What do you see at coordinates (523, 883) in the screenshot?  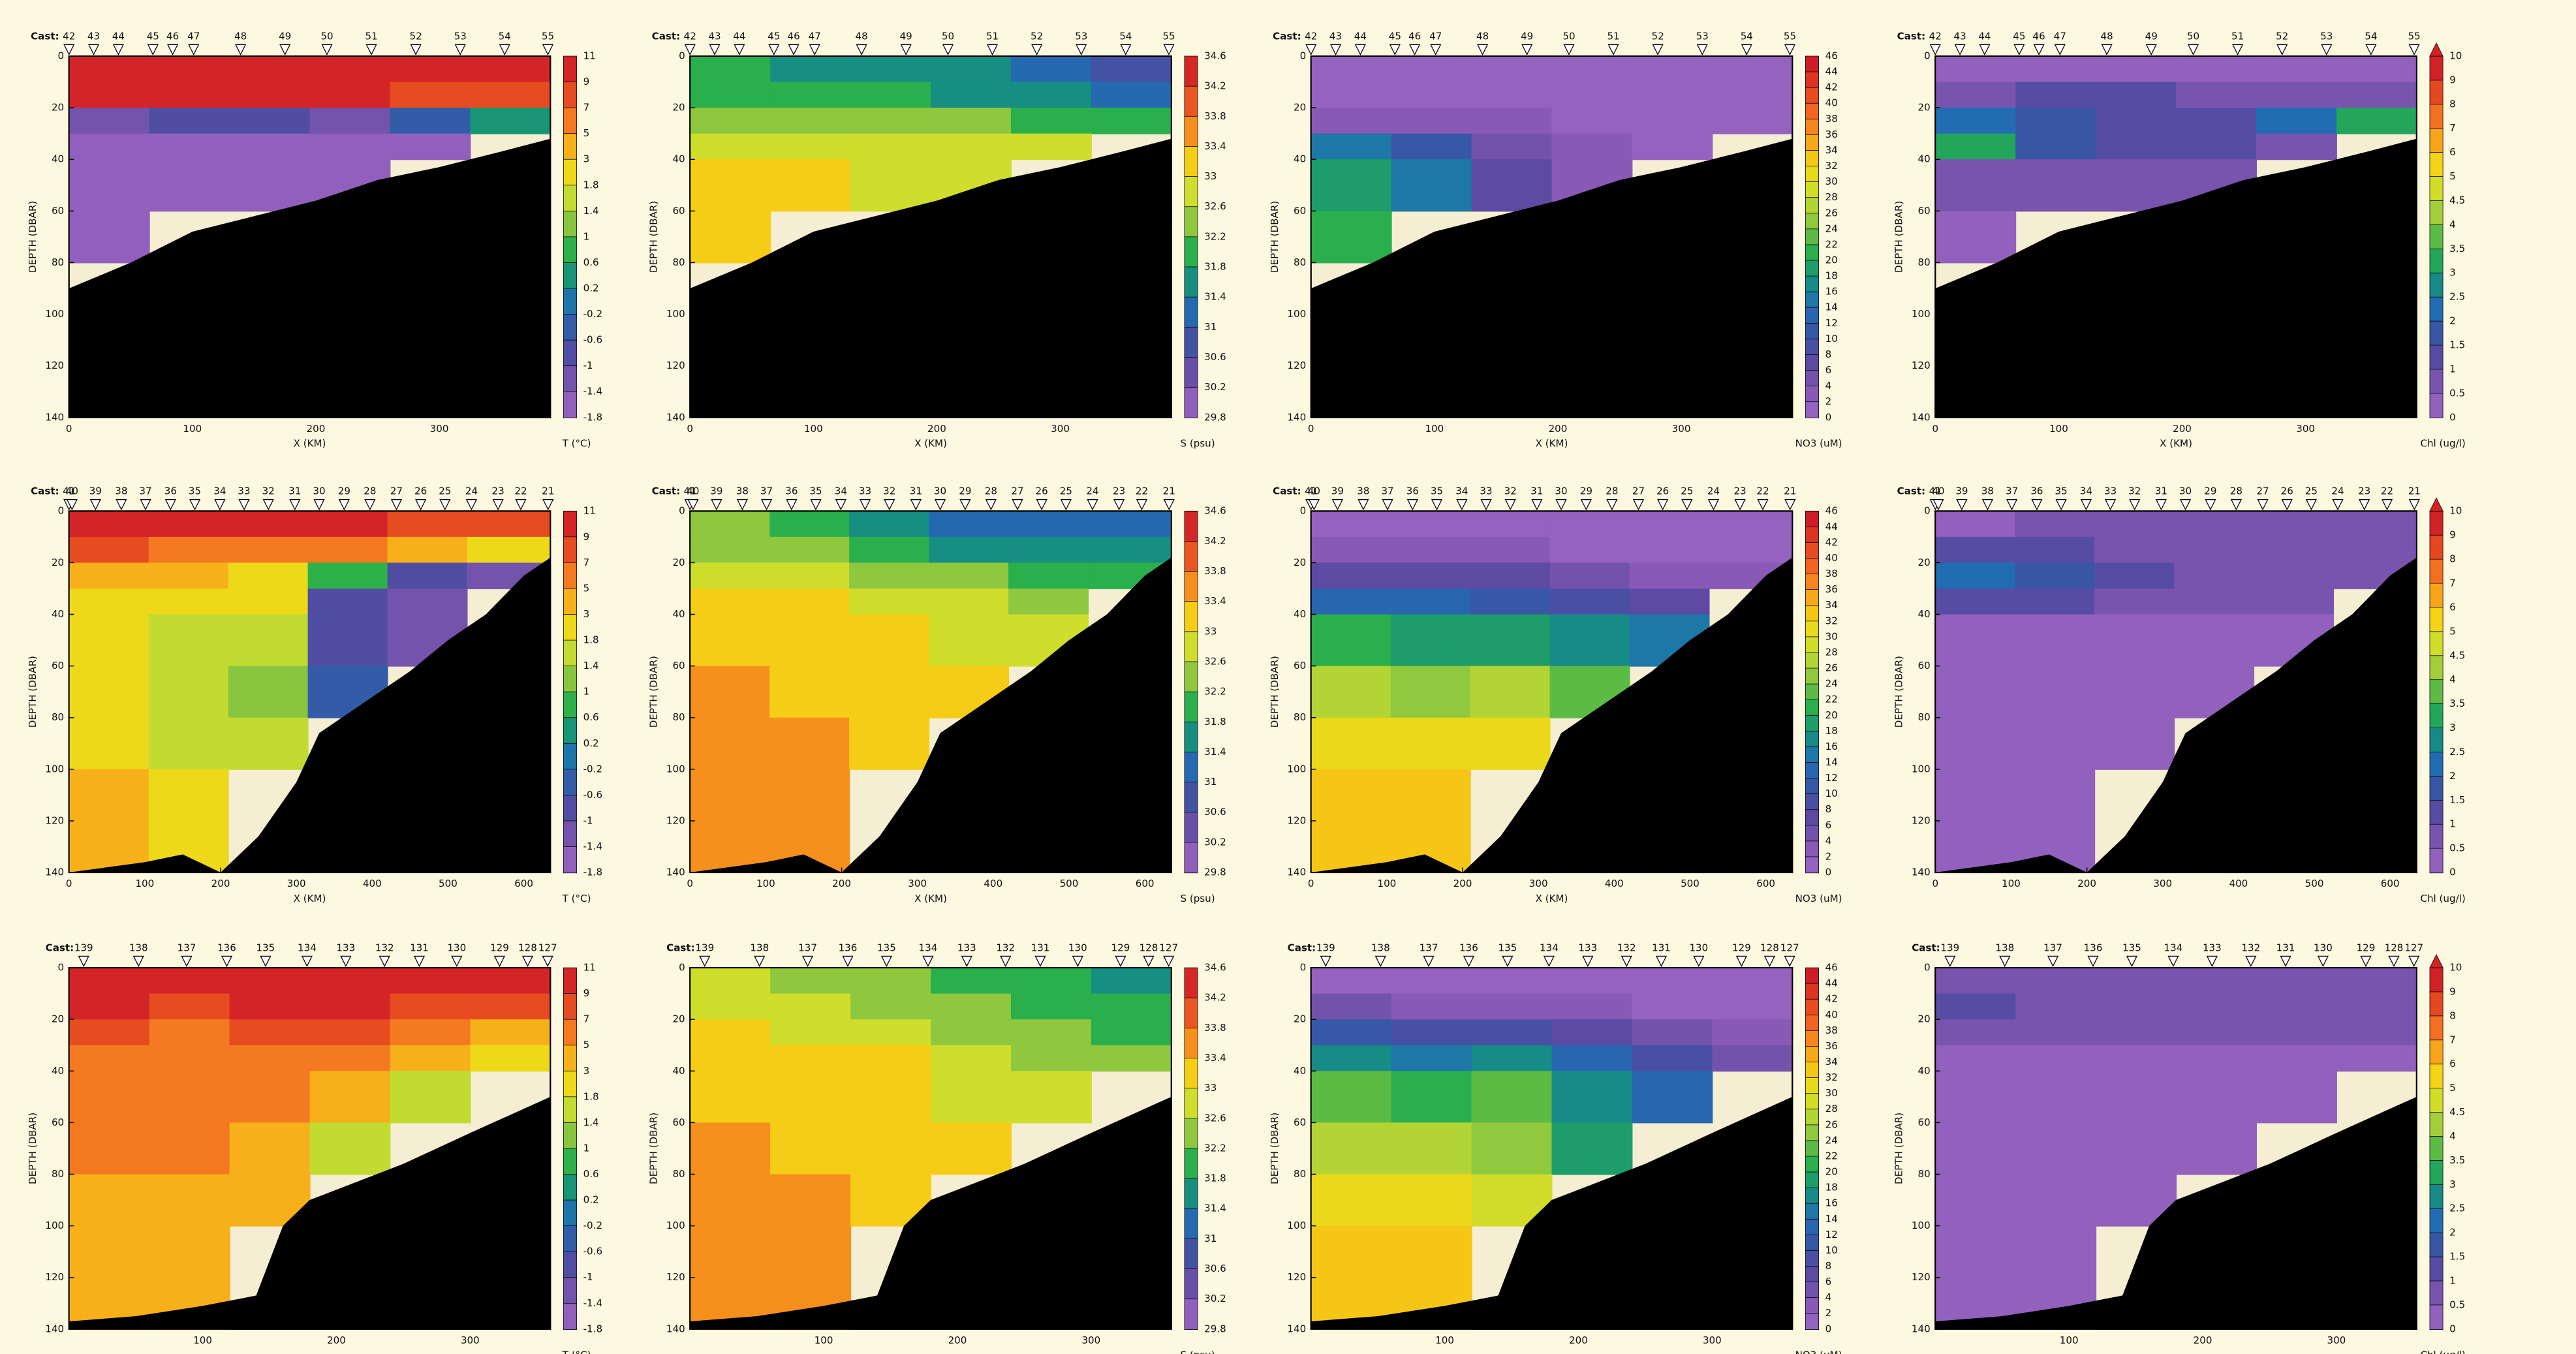 I see `x-tick-label: 600` at bounding box center [523, 883].